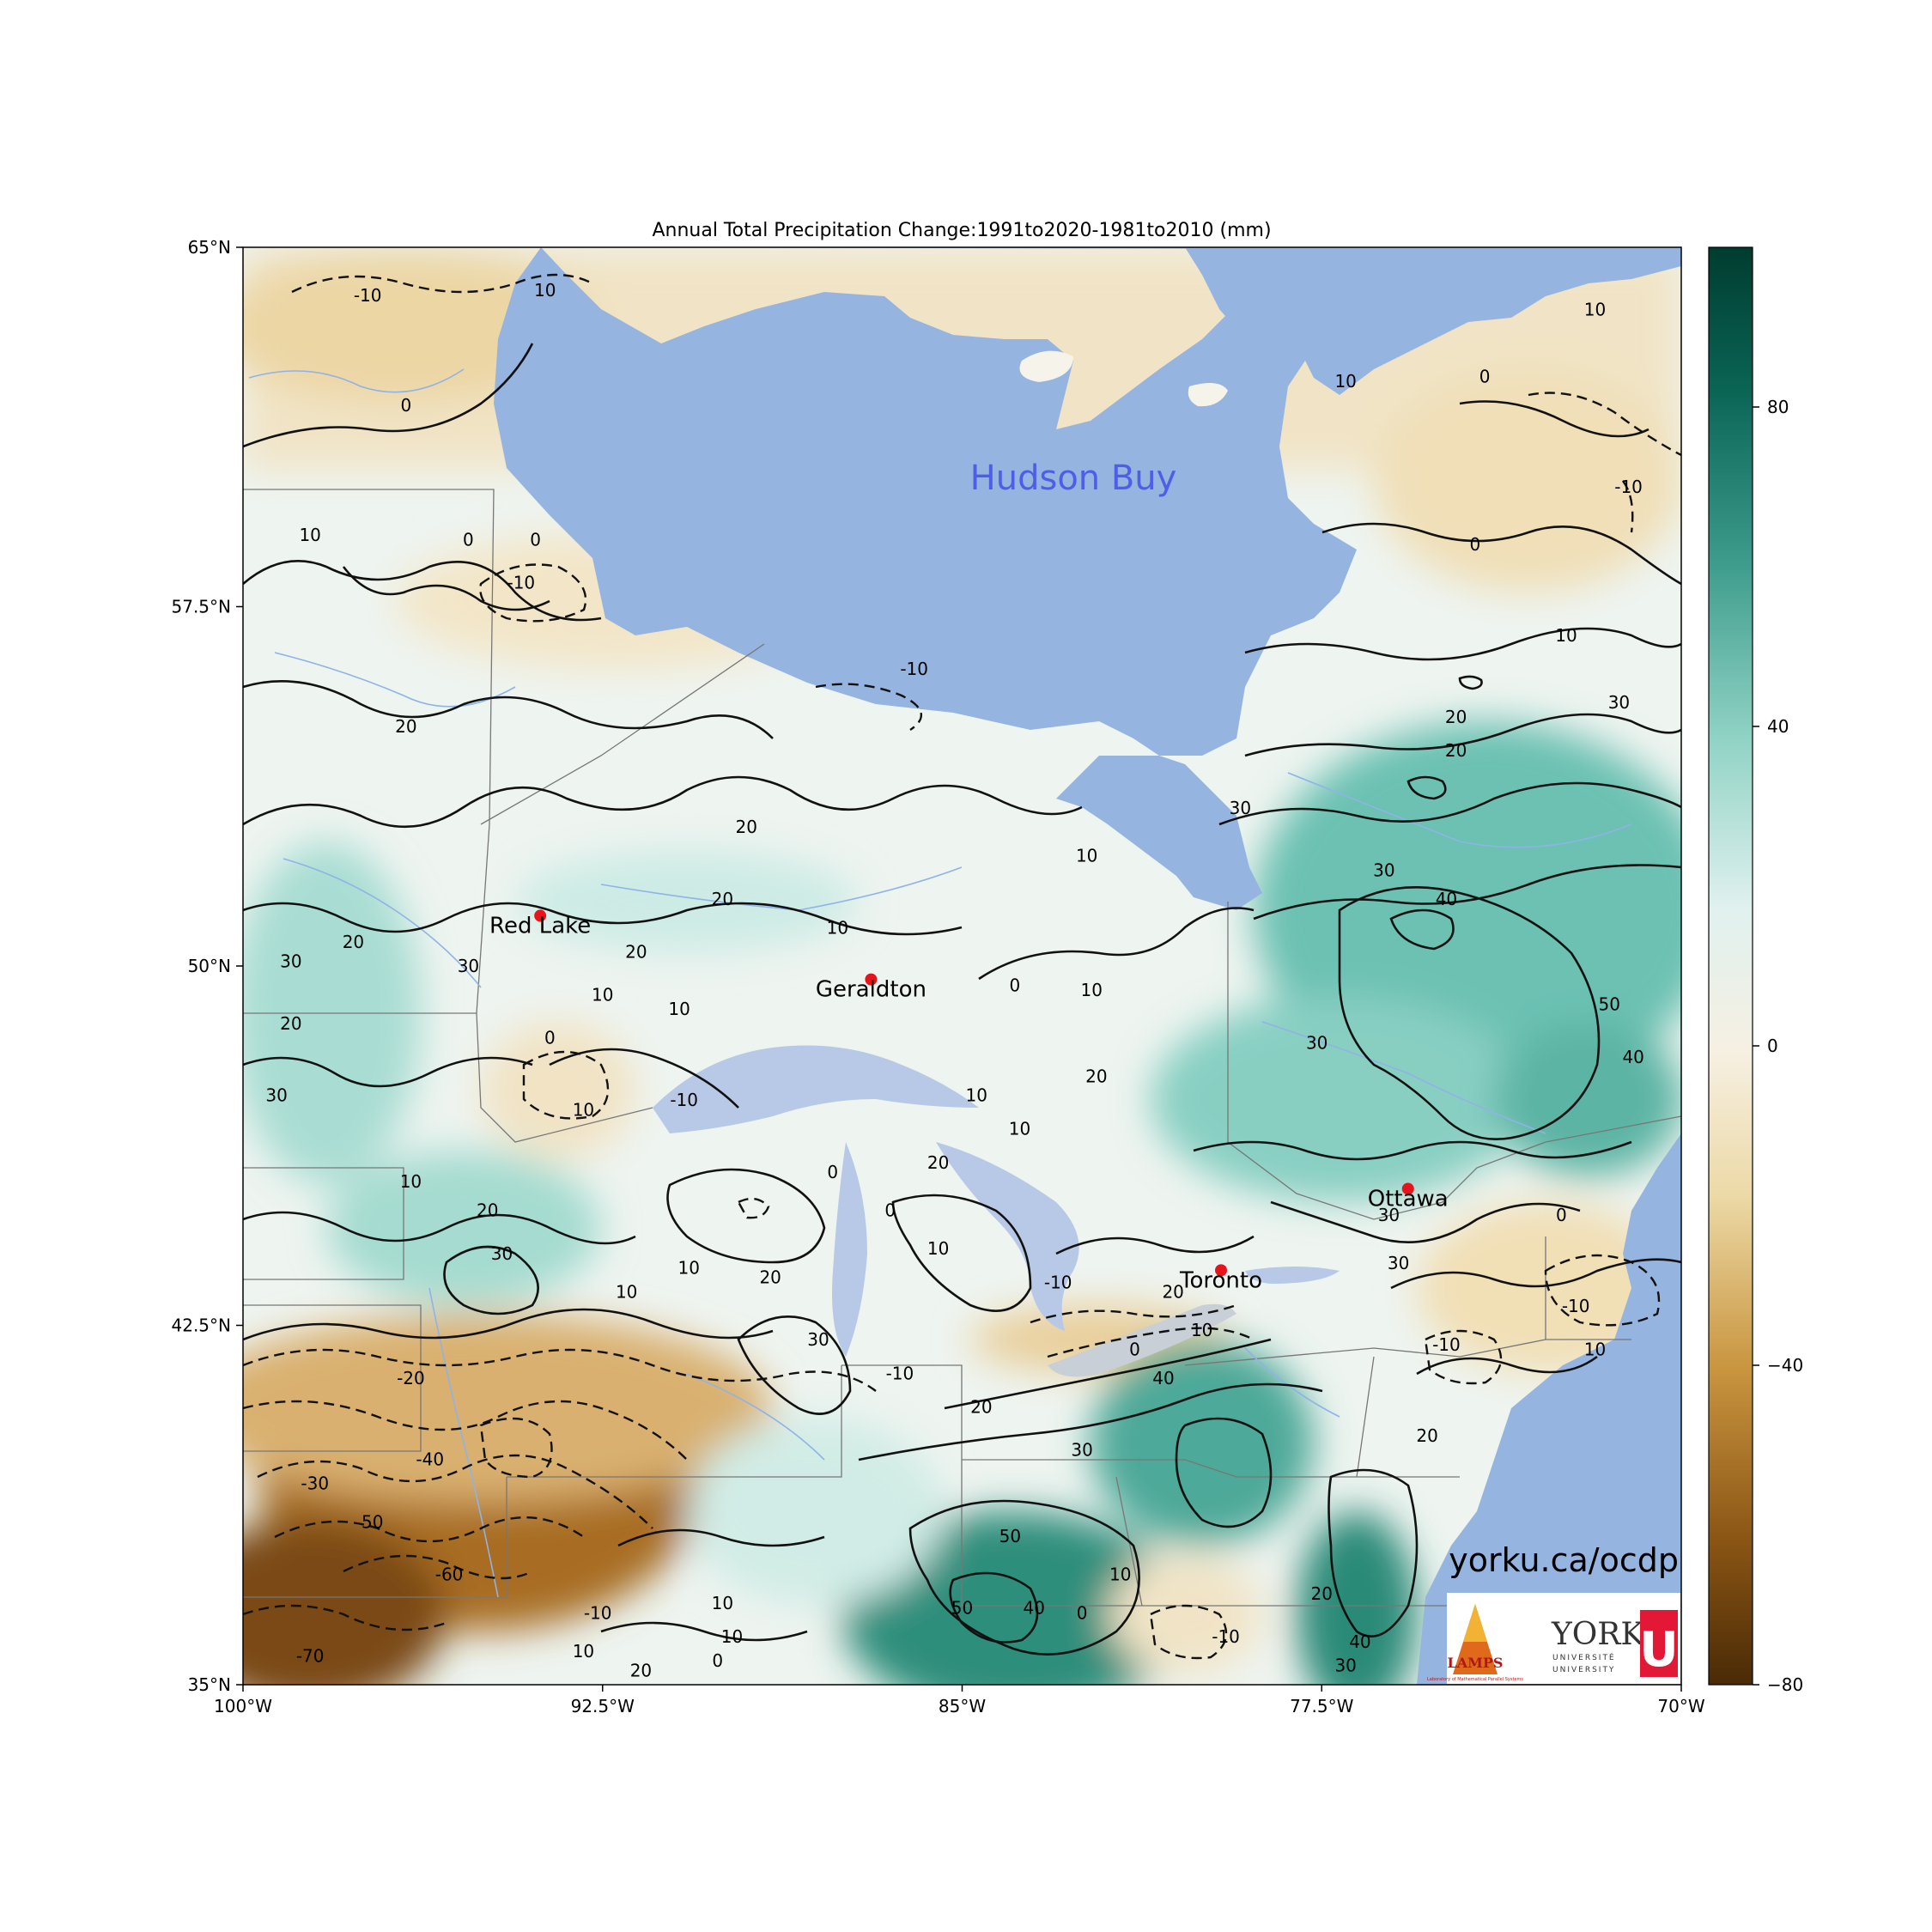  What do you see at coordinates (1778, 407) in the screenshot?
I see `colorbar-tick-label: 80` at bounding box center [1778, 407].